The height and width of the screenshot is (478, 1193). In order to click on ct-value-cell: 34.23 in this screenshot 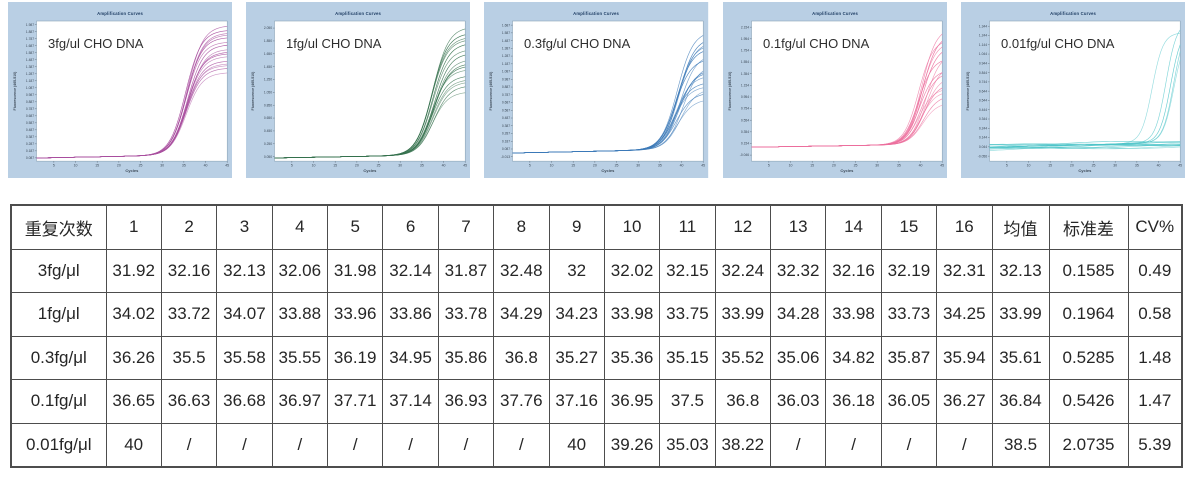, I will do `click(576, 314)`.